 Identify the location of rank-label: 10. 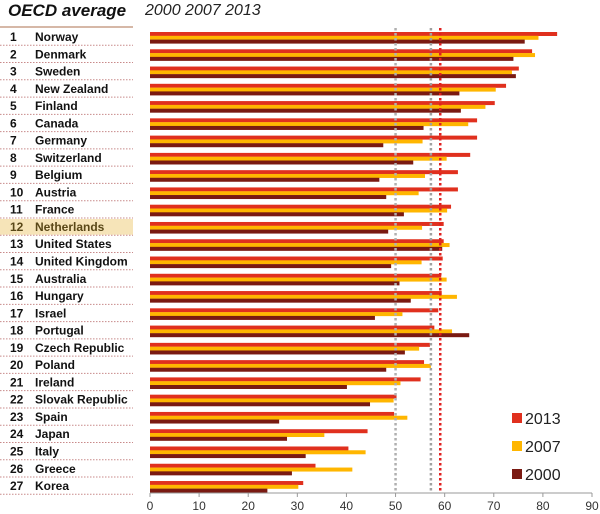
(17, 192).